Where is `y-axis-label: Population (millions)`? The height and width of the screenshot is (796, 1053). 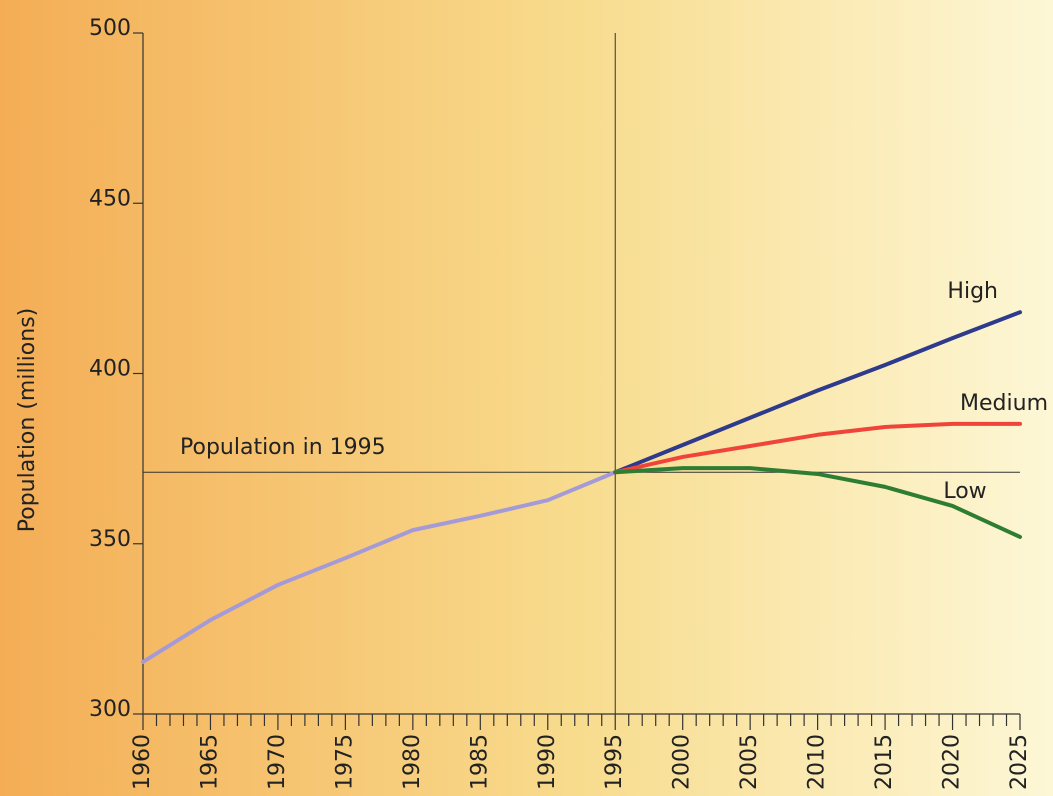
y-axis-label: Population (millions) is located at coordinates (27, 420).